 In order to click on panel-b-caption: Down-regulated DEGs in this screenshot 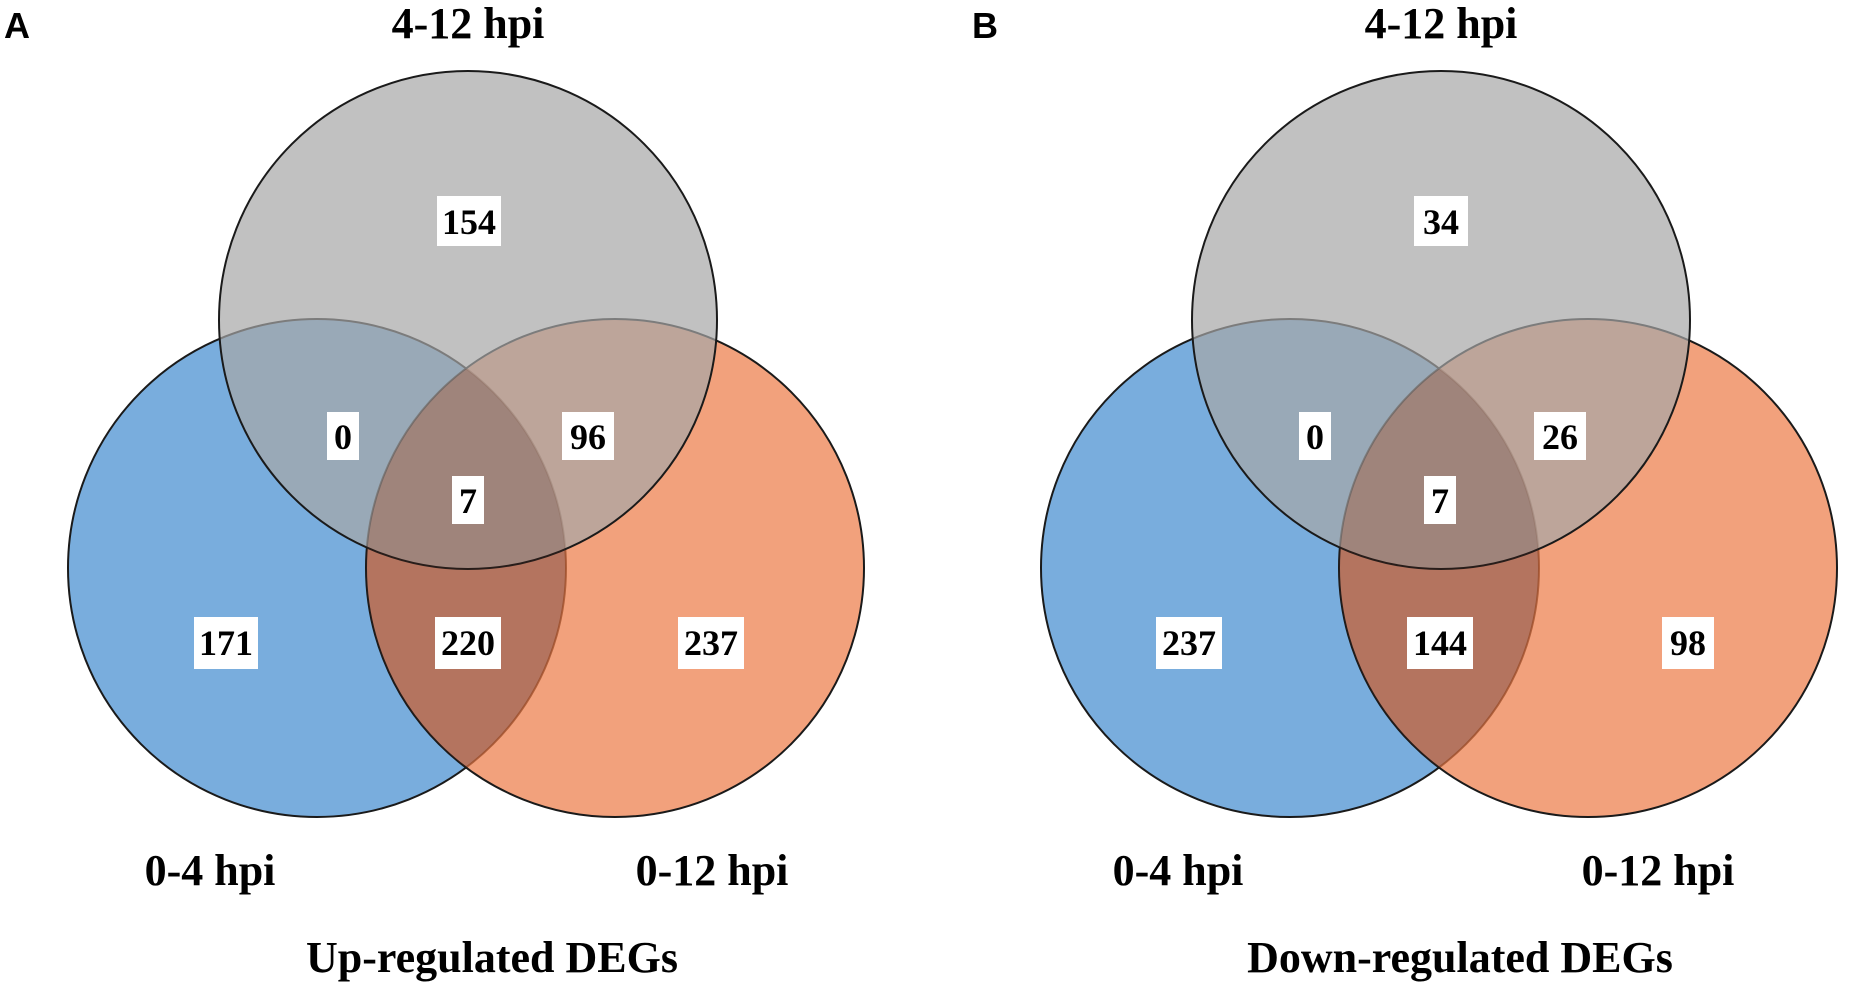, I will do `click(1460, 957)`.